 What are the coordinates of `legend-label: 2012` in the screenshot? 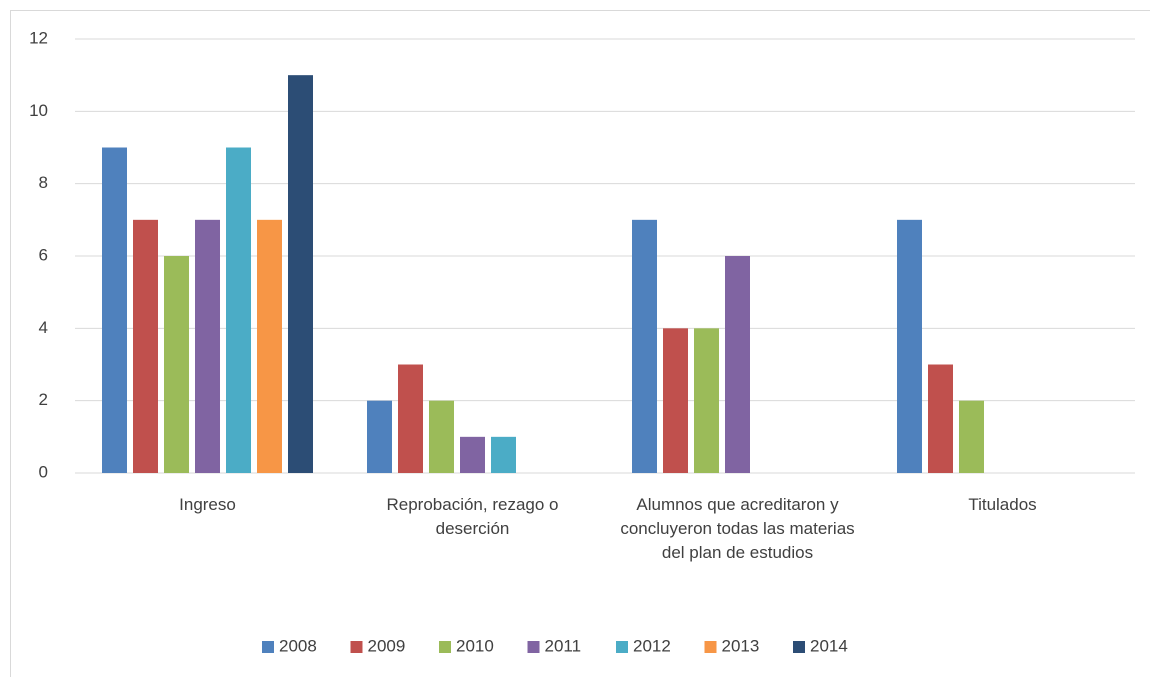 It's located at (652, 645).